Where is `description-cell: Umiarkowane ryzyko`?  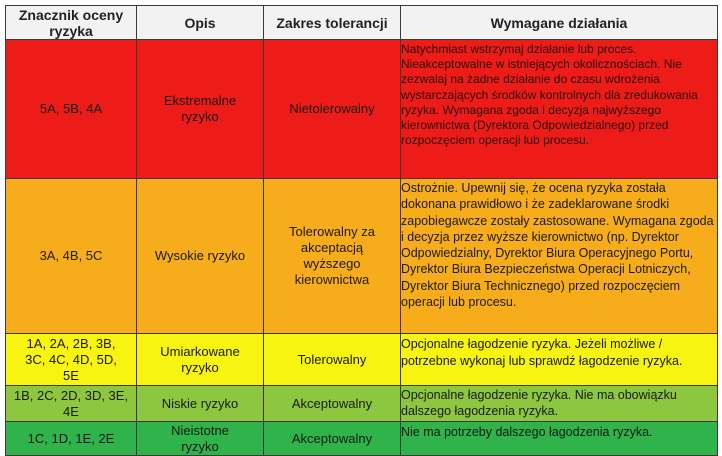
description-cell: Umiarkowane ryzyko is located at coordinates (200, 359).